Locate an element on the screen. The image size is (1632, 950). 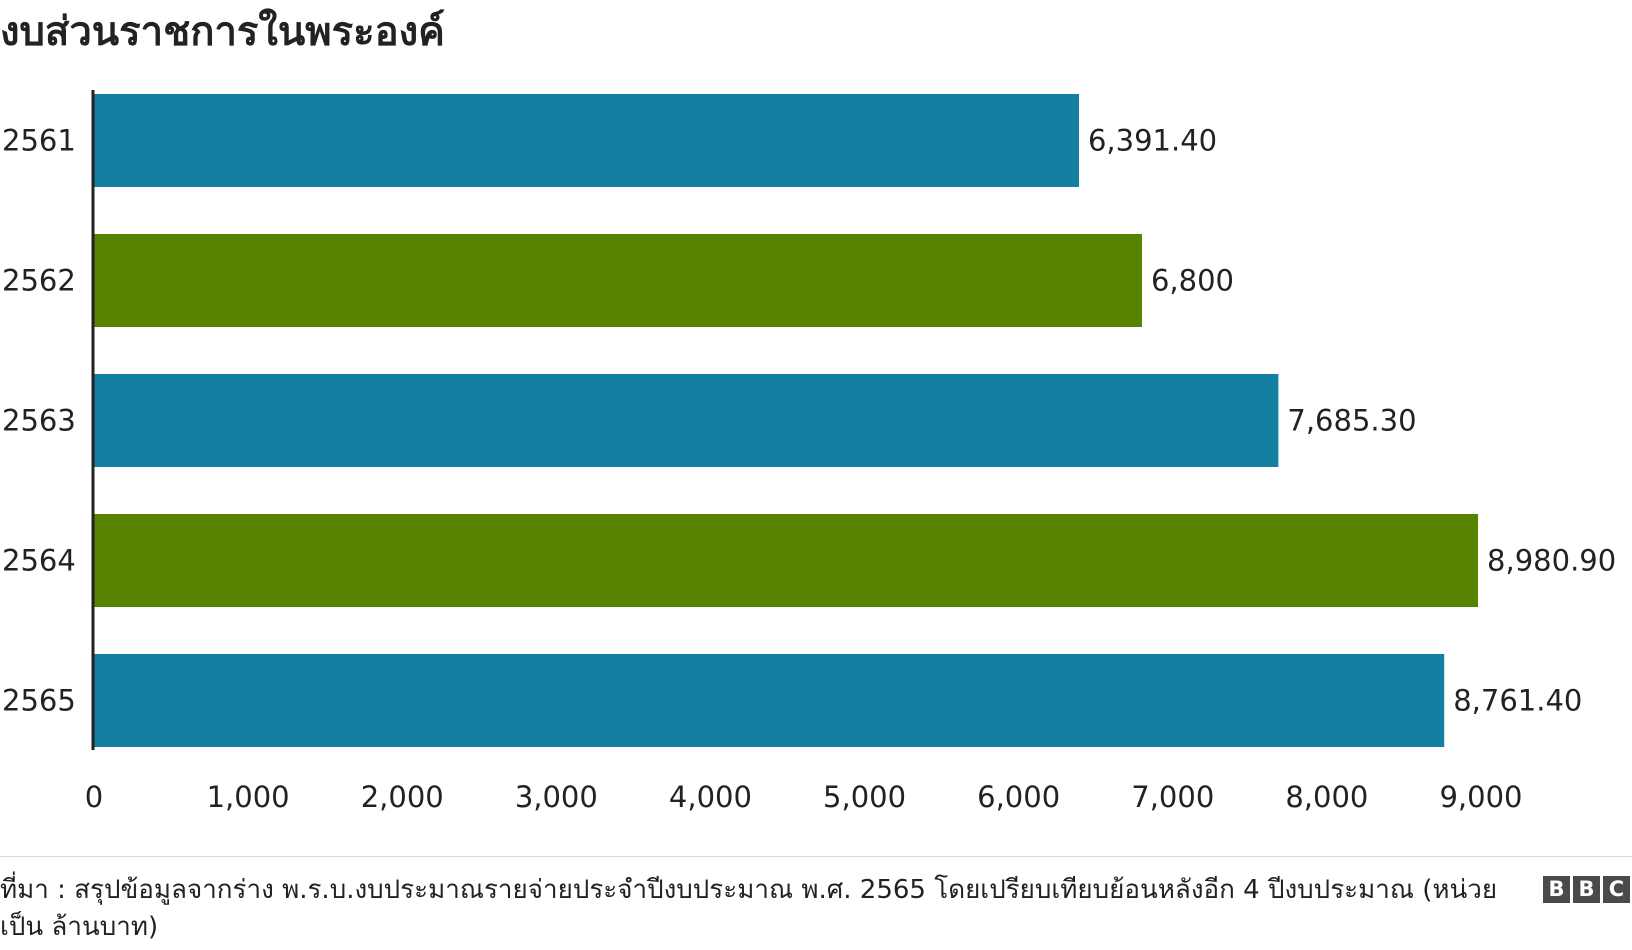
category-label: 2562 is located at coordinates (39, 281).